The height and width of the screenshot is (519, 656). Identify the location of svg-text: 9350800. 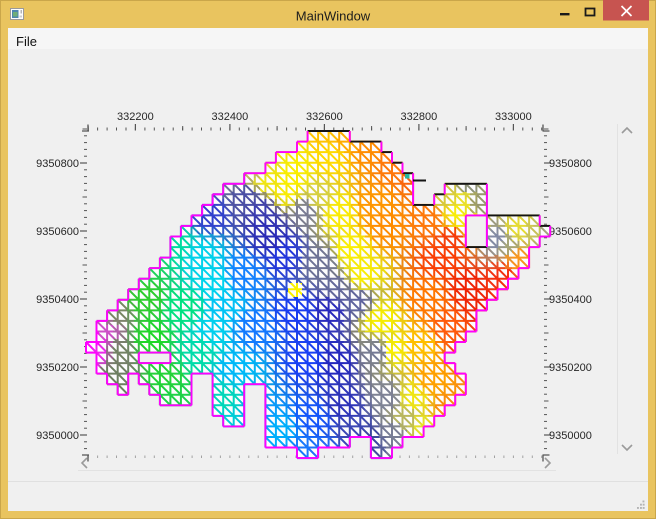
(57, 164).